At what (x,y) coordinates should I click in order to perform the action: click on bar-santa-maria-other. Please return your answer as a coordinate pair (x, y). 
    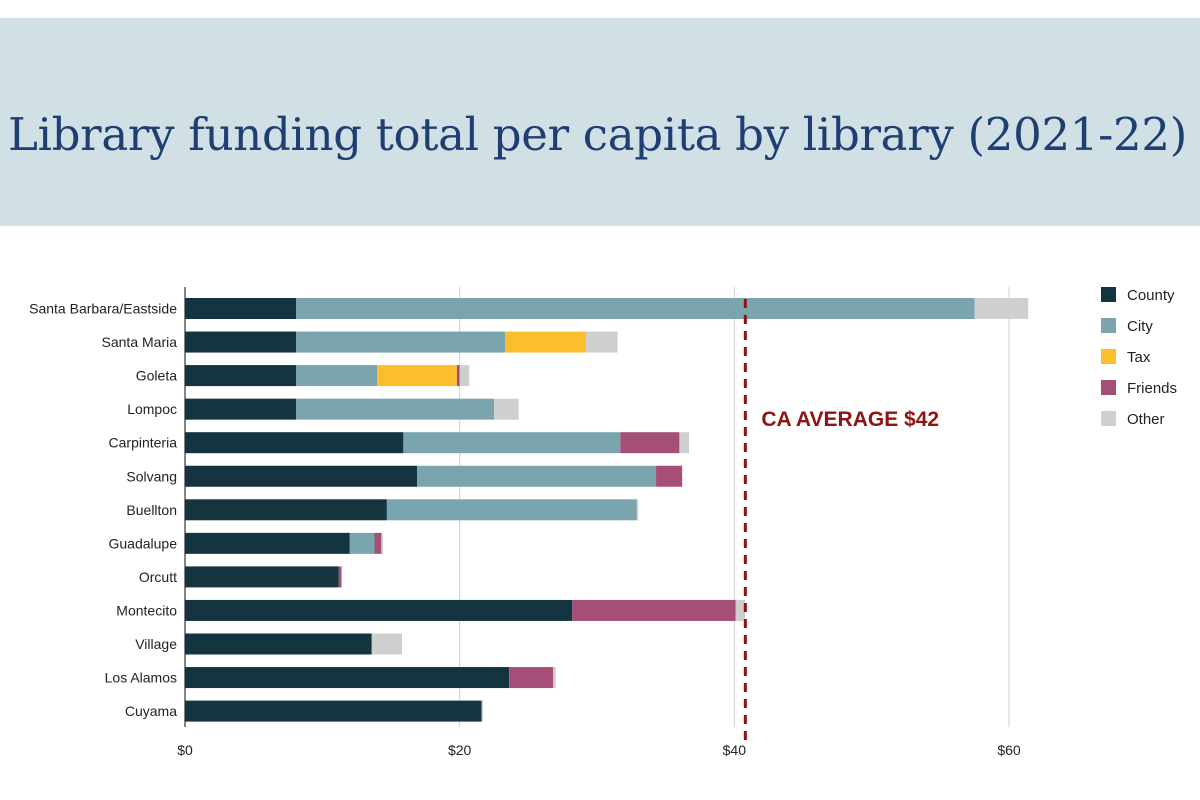
    Looking at the image, I should click on (602, 342).